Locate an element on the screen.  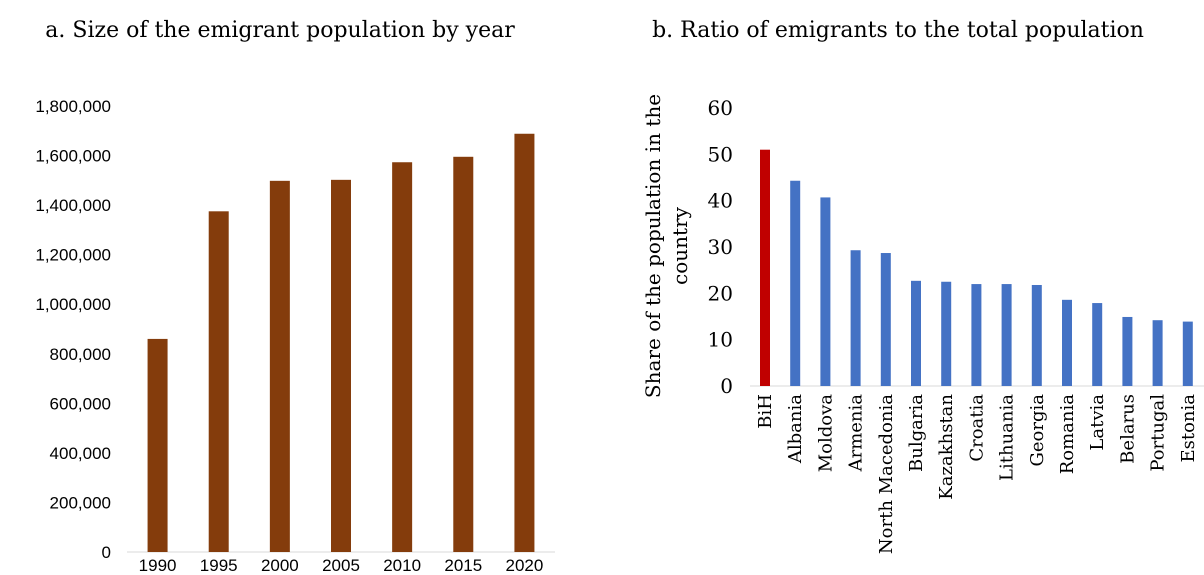
chart-a-x-tick-label: 1990 is located at coordinates (158, 565).